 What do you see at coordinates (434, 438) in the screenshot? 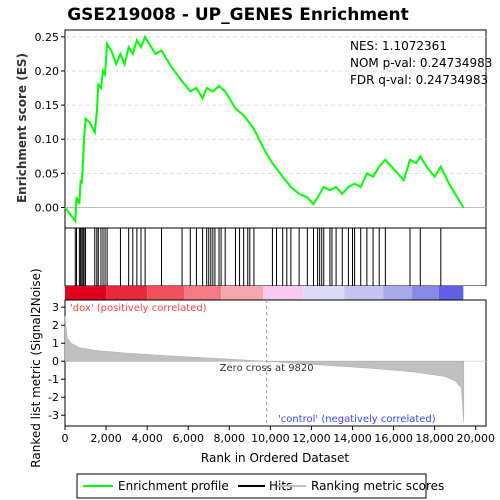
I see `x-tick-label: 18,000` at bounding box center [434, 438].